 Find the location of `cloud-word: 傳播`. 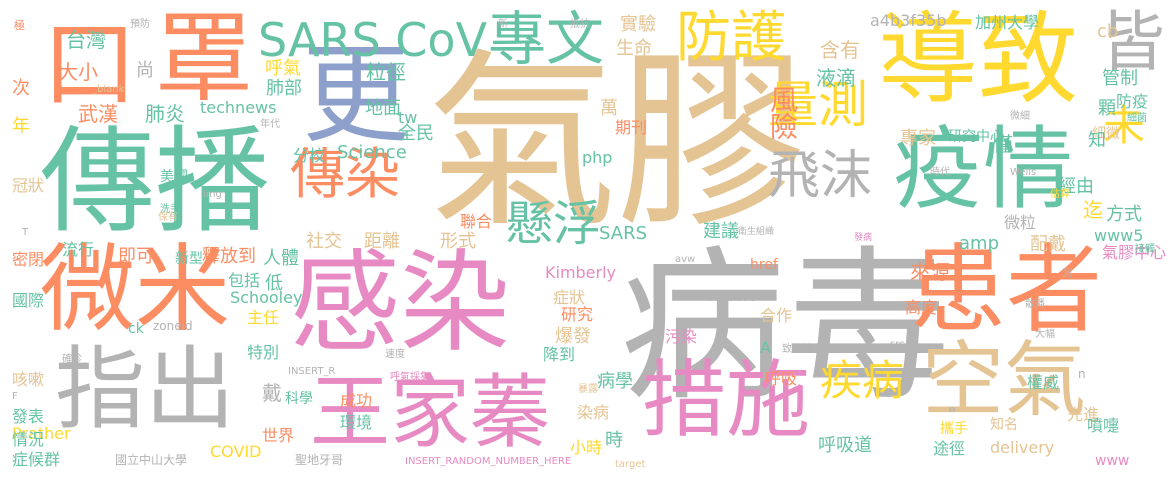

cloud-word: 傳播 is located at coordinates (155, 182).